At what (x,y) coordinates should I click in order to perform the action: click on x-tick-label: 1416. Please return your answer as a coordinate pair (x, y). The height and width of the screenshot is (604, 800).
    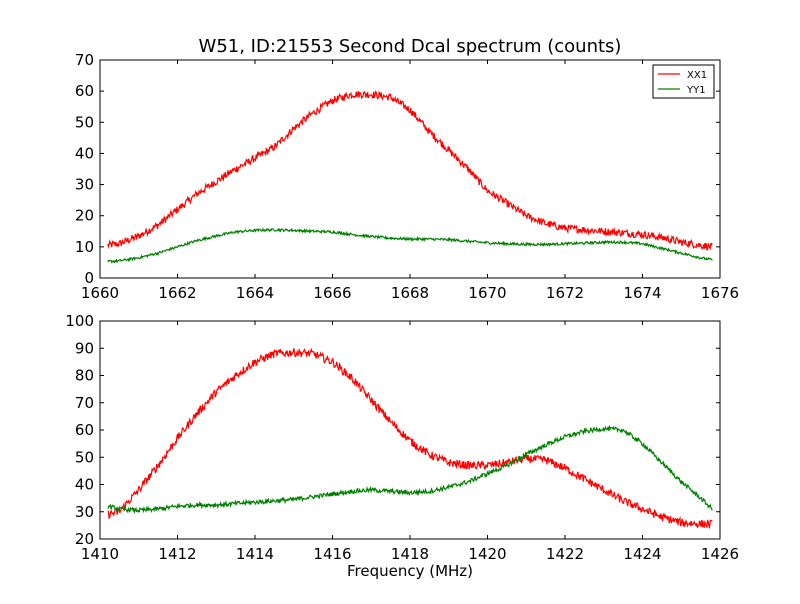
    Looking at the image, I should click on (332, 554).